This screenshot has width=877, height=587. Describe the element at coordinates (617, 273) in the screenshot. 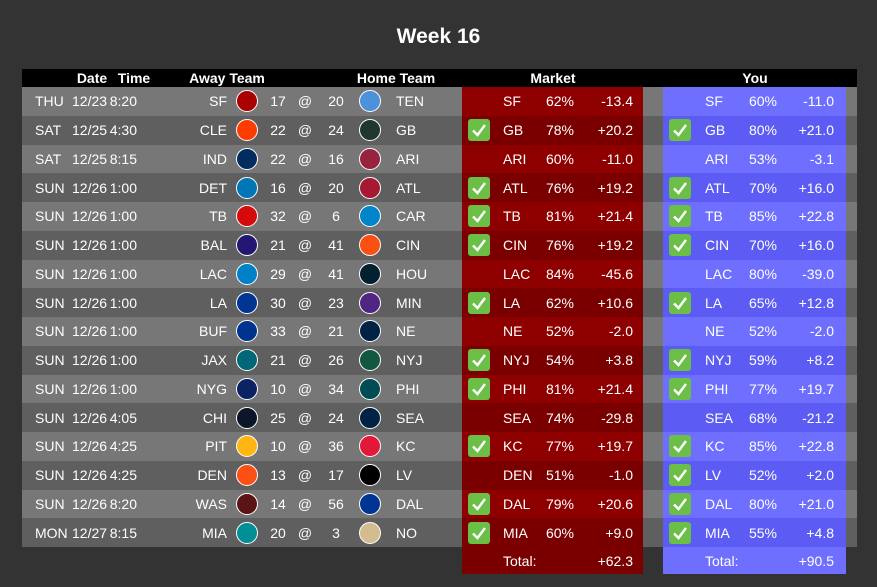

I see `market-spread: -45.6` at that location.